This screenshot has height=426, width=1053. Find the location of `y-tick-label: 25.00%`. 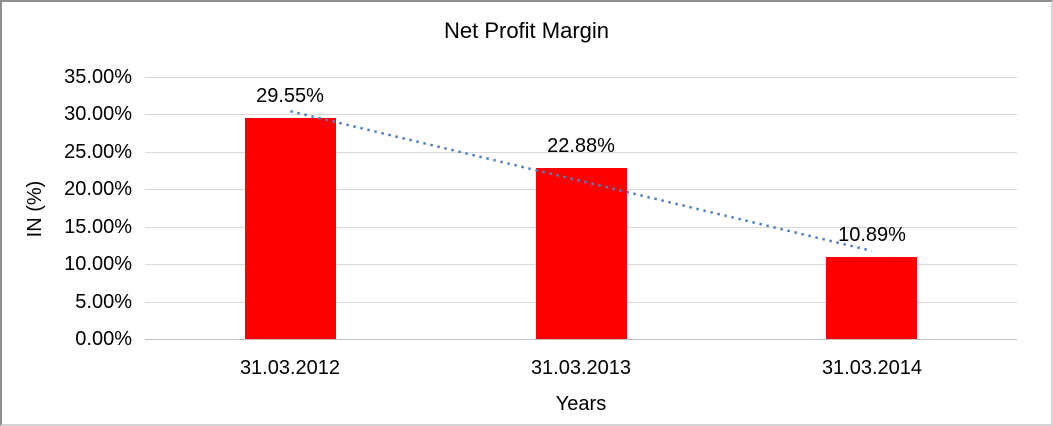

y-tick-label: 25.00% is located at coordinates (98, 152).